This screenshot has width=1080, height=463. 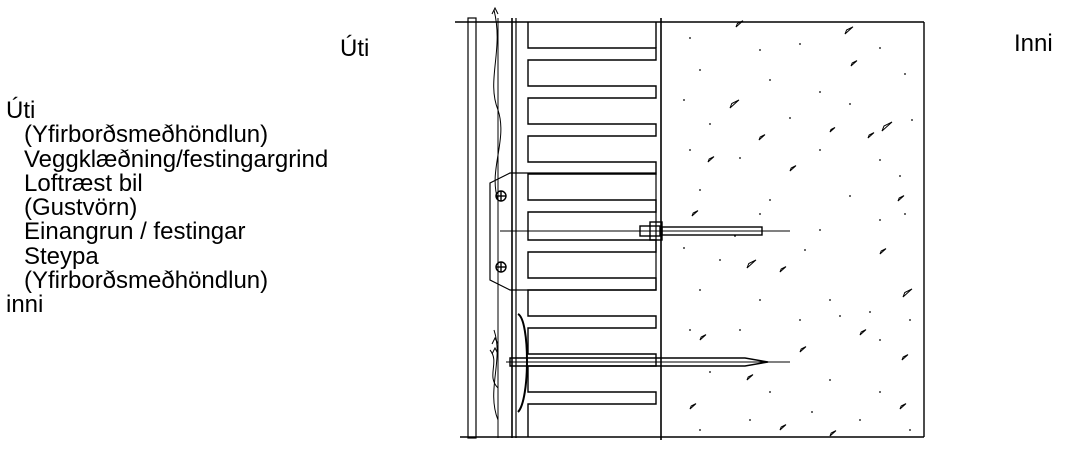 I want to click on outside-label: Úti, so click(x=355, y=48).